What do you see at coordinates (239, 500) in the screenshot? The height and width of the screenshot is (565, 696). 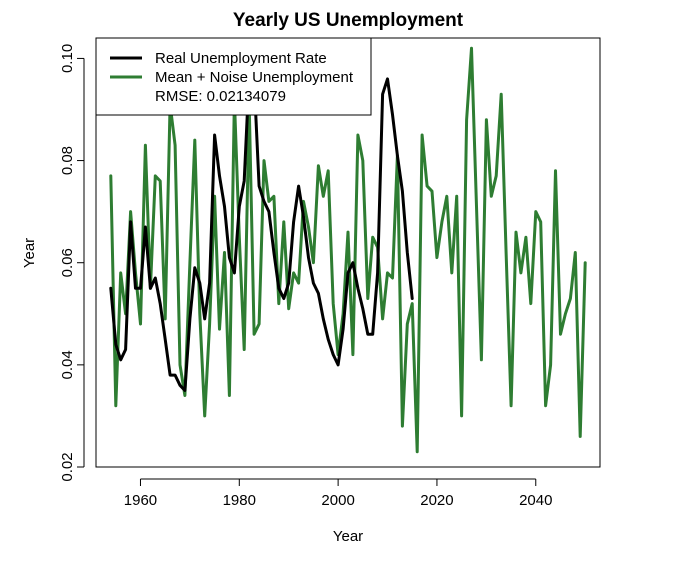 I see `x-tick-label: 1980` at bounding box center [239, 500].